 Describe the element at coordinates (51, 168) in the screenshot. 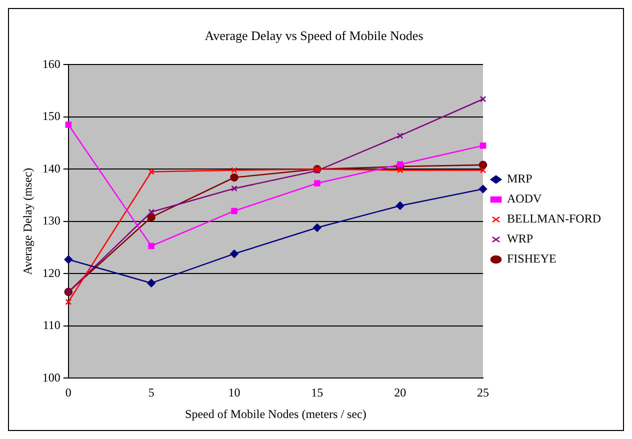

I see `y-tick-label: 140` at that location.